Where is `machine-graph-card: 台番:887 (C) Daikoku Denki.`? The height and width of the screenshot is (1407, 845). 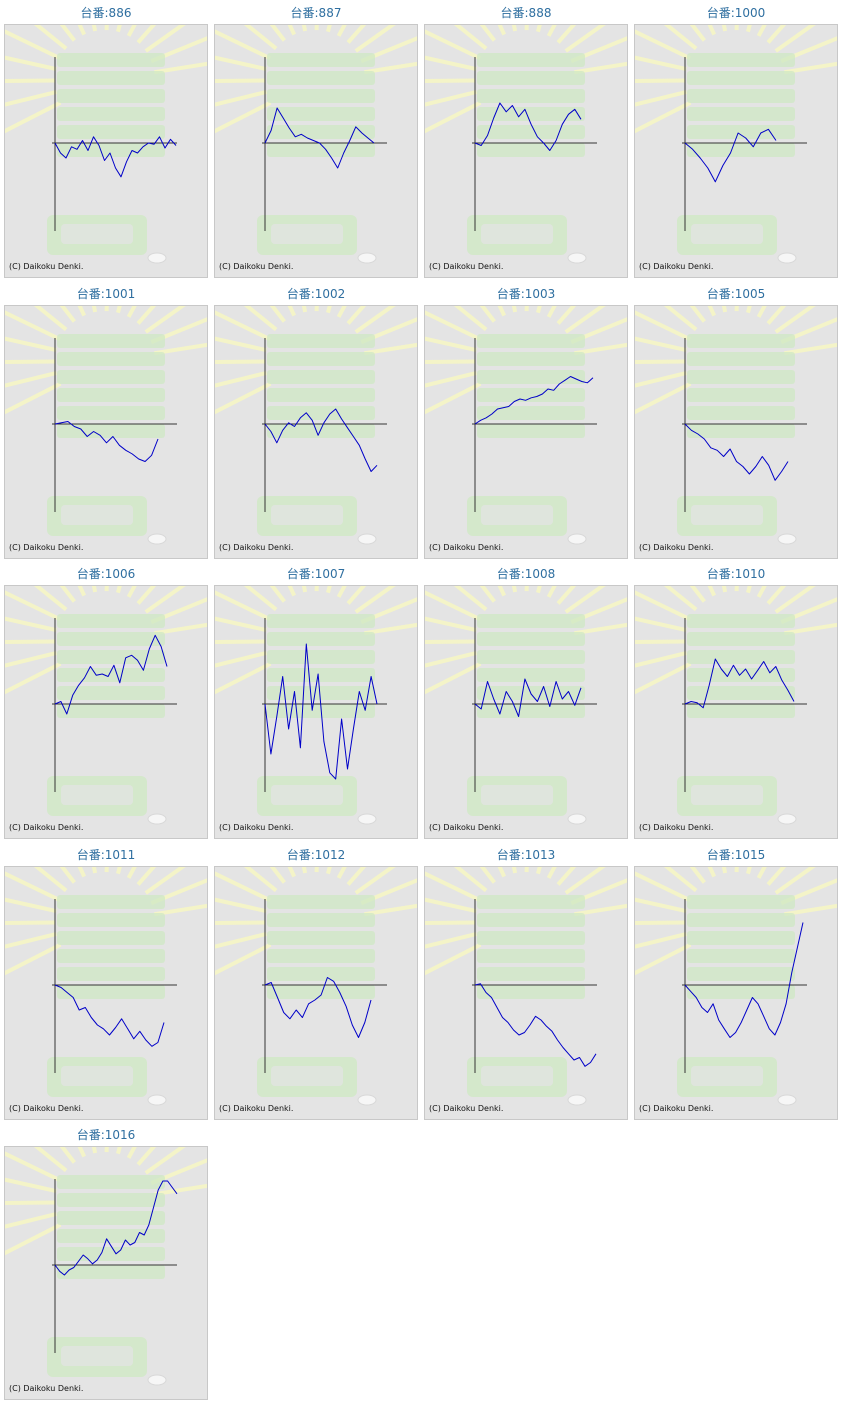 machine-graph-card: 台番:887 (C) Daikoku Denki. is located at coordinates (316, 141).